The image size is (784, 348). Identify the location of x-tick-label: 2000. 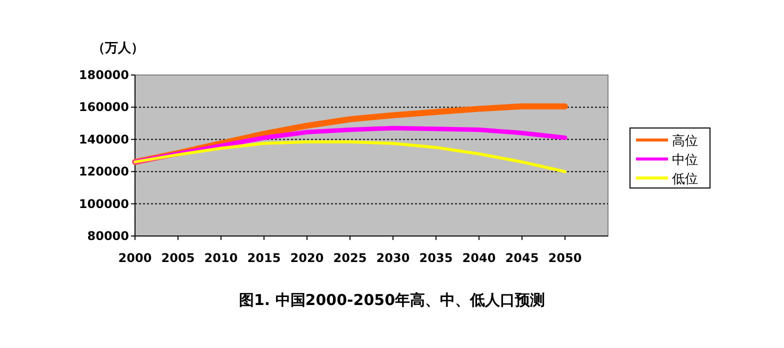
(135, 258).